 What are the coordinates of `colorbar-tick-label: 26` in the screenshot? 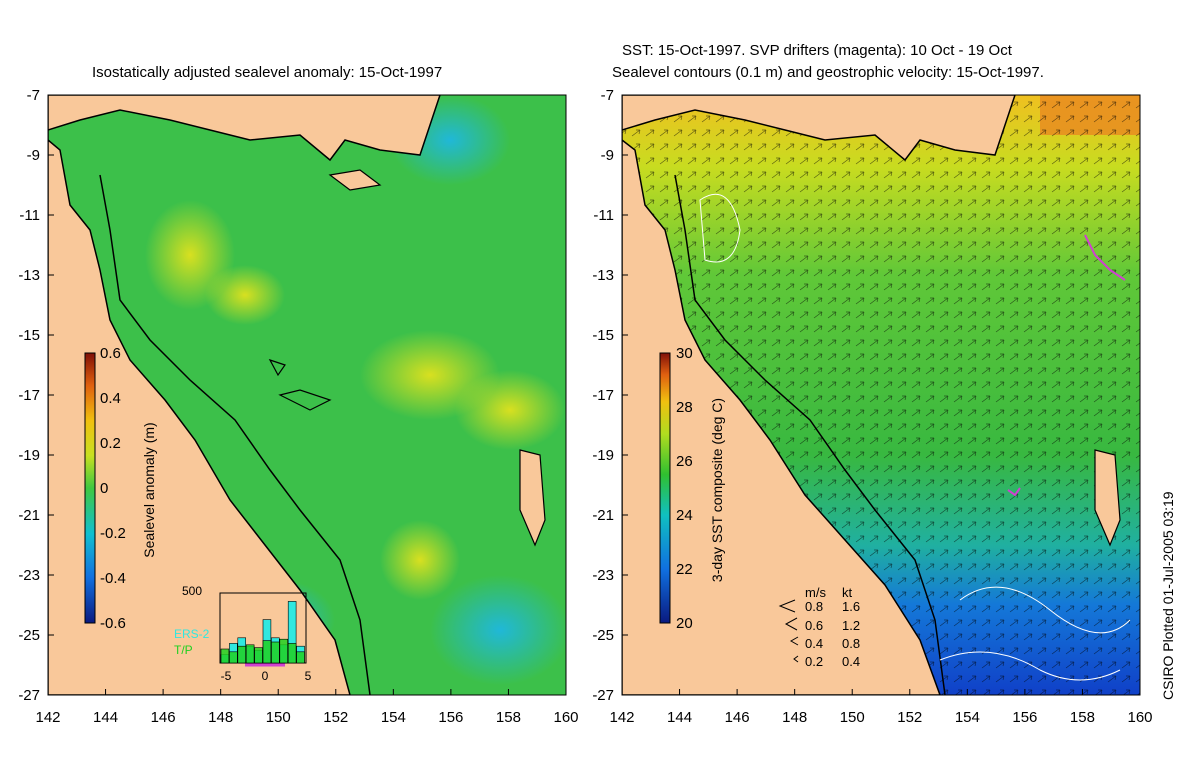 It's located at (684, 461).